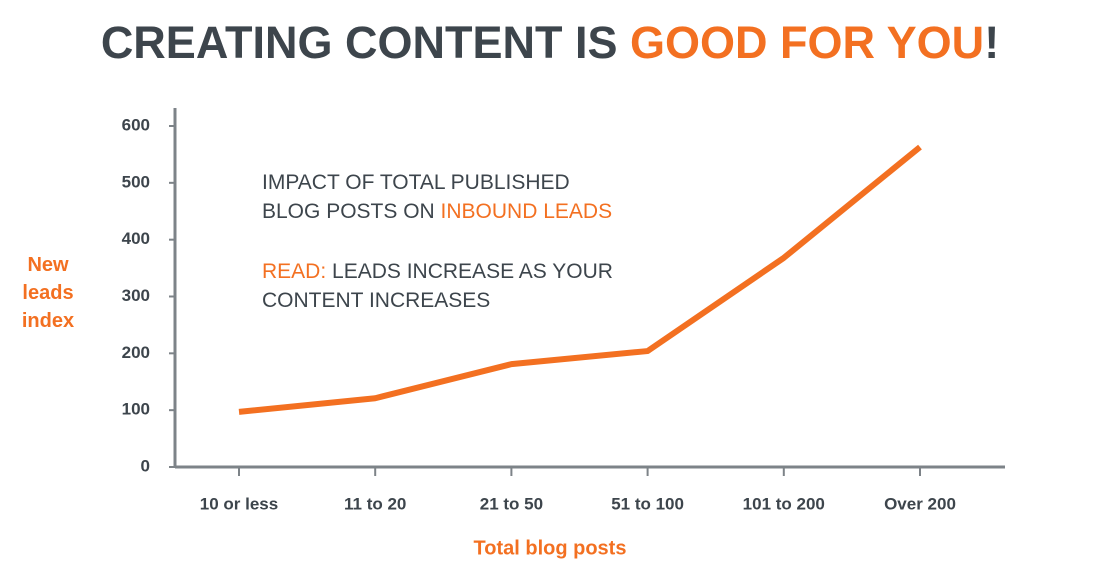  I want to click on y-tick-label: 200, so click(136, 352).